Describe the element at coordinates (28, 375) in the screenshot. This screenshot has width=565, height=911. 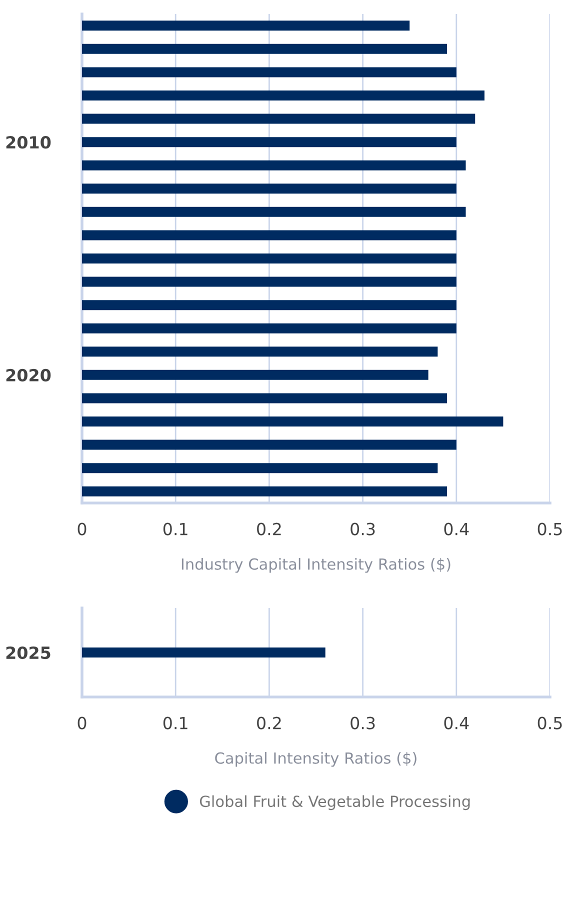
I see `y-tick-label: 2020` at that location.